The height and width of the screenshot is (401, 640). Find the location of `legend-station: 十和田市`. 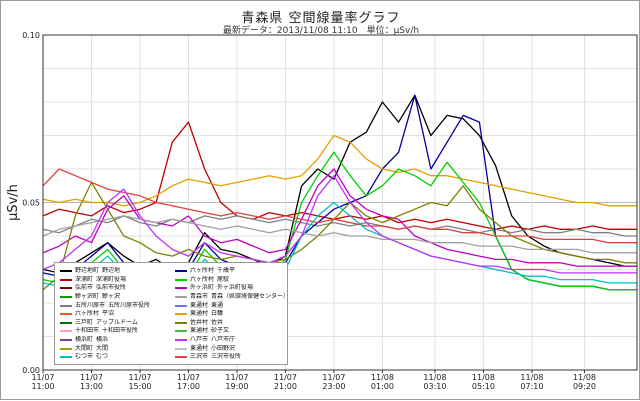

legend-station: 十和田市 is located at coordinates (87, 331).